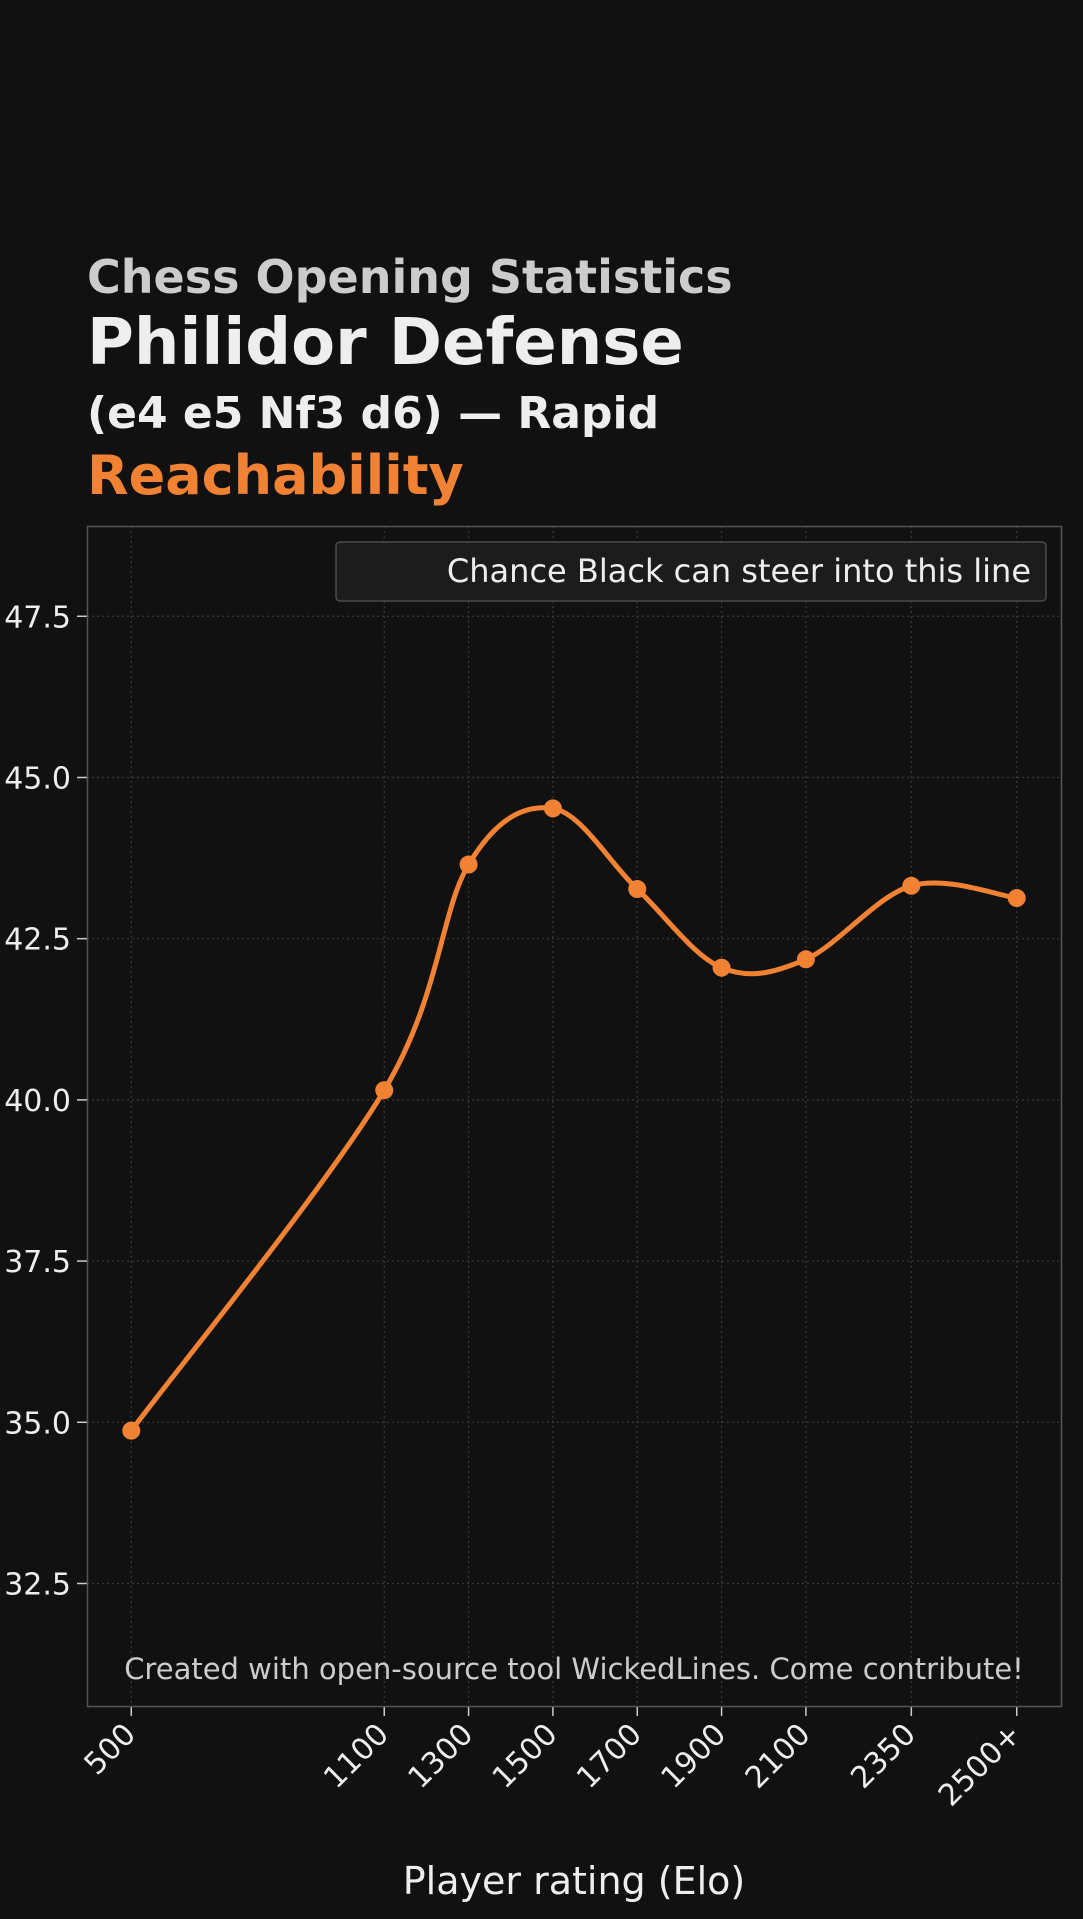 The width and height of the screenshot is (1083, 1919). Describe the element at coordinates (37, 1101) in the screenshot. I see `y-tick-label: 40.0` at that location.